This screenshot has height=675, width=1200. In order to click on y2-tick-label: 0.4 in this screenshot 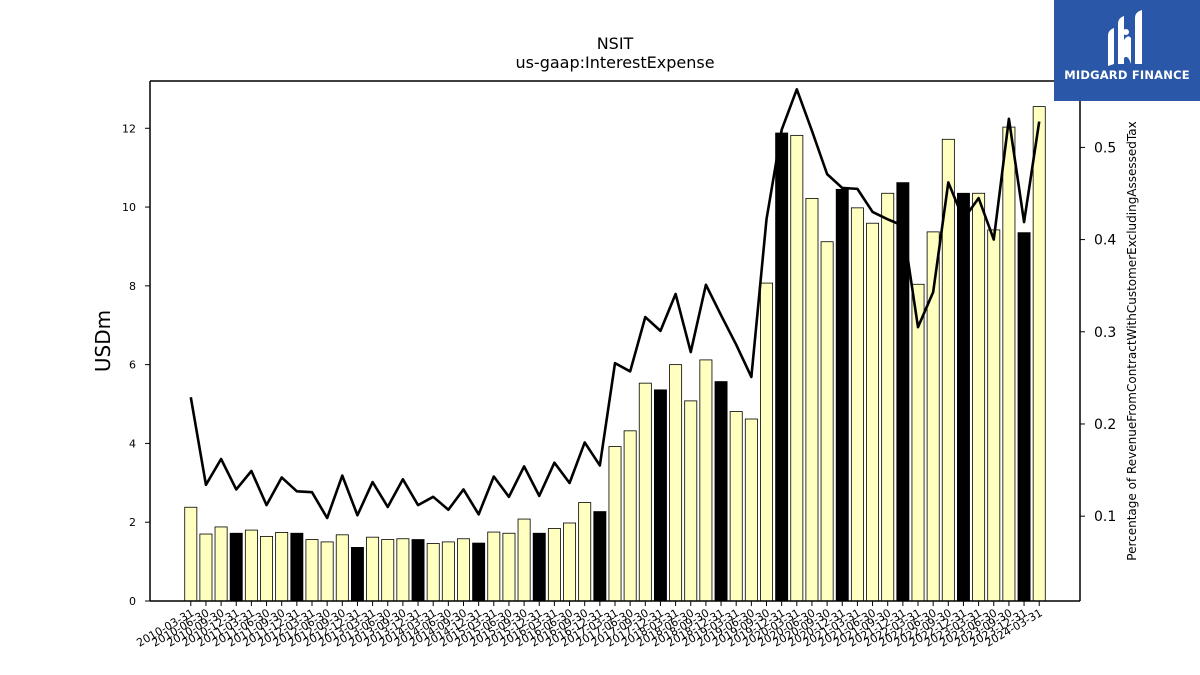, I will do `click(1105, 241)`.